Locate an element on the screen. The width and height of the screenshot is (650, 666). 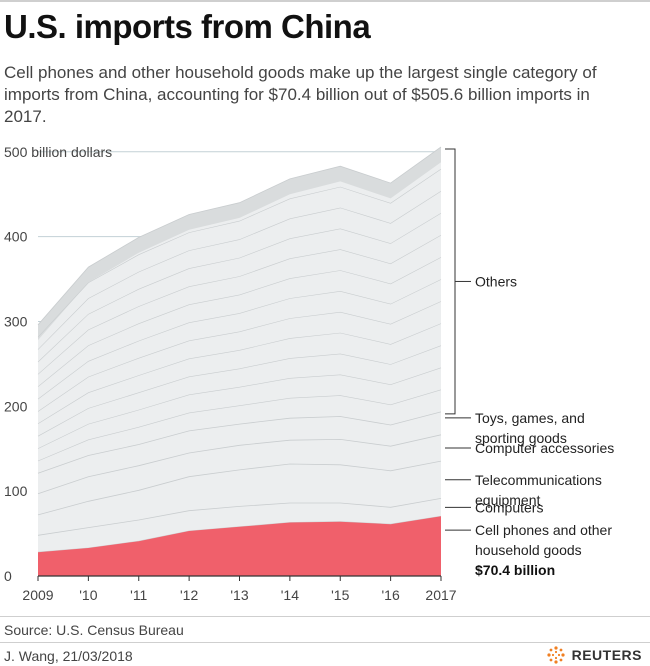
computers-label: Computers is located at coordinates (509, 507).